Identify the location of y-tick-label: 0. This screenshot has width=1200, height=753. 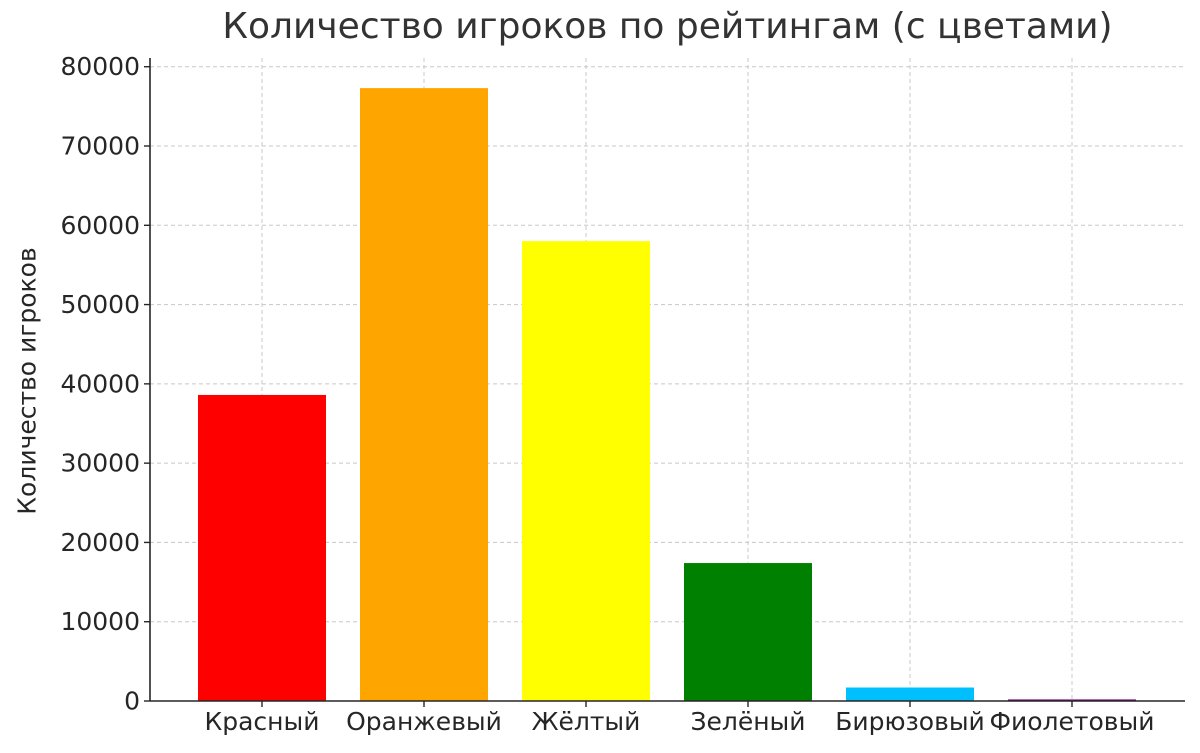
(132, 701).